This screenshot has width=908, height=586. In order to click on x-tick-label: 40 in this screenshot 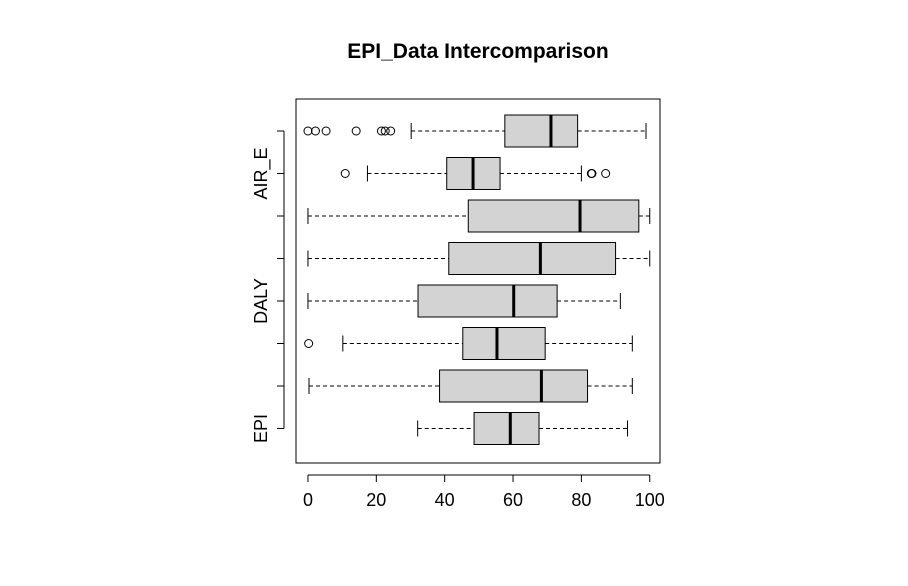, I will do `click(445, 500)`.